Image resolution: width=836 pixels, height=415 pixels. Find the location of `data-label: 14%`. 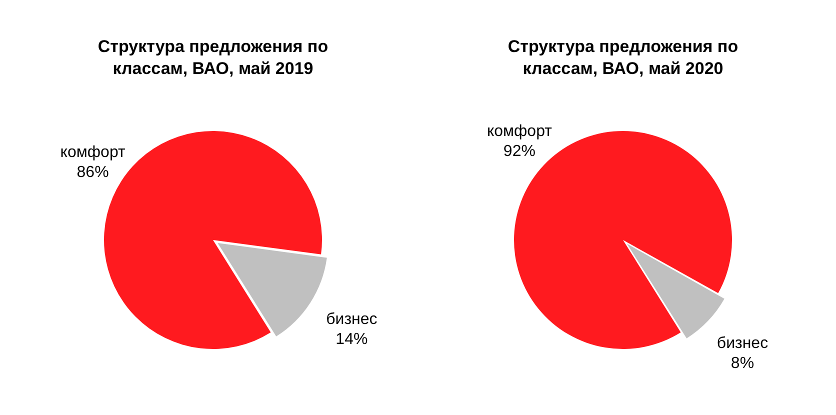

data-label: 14% is located at coordinates (352, 339).